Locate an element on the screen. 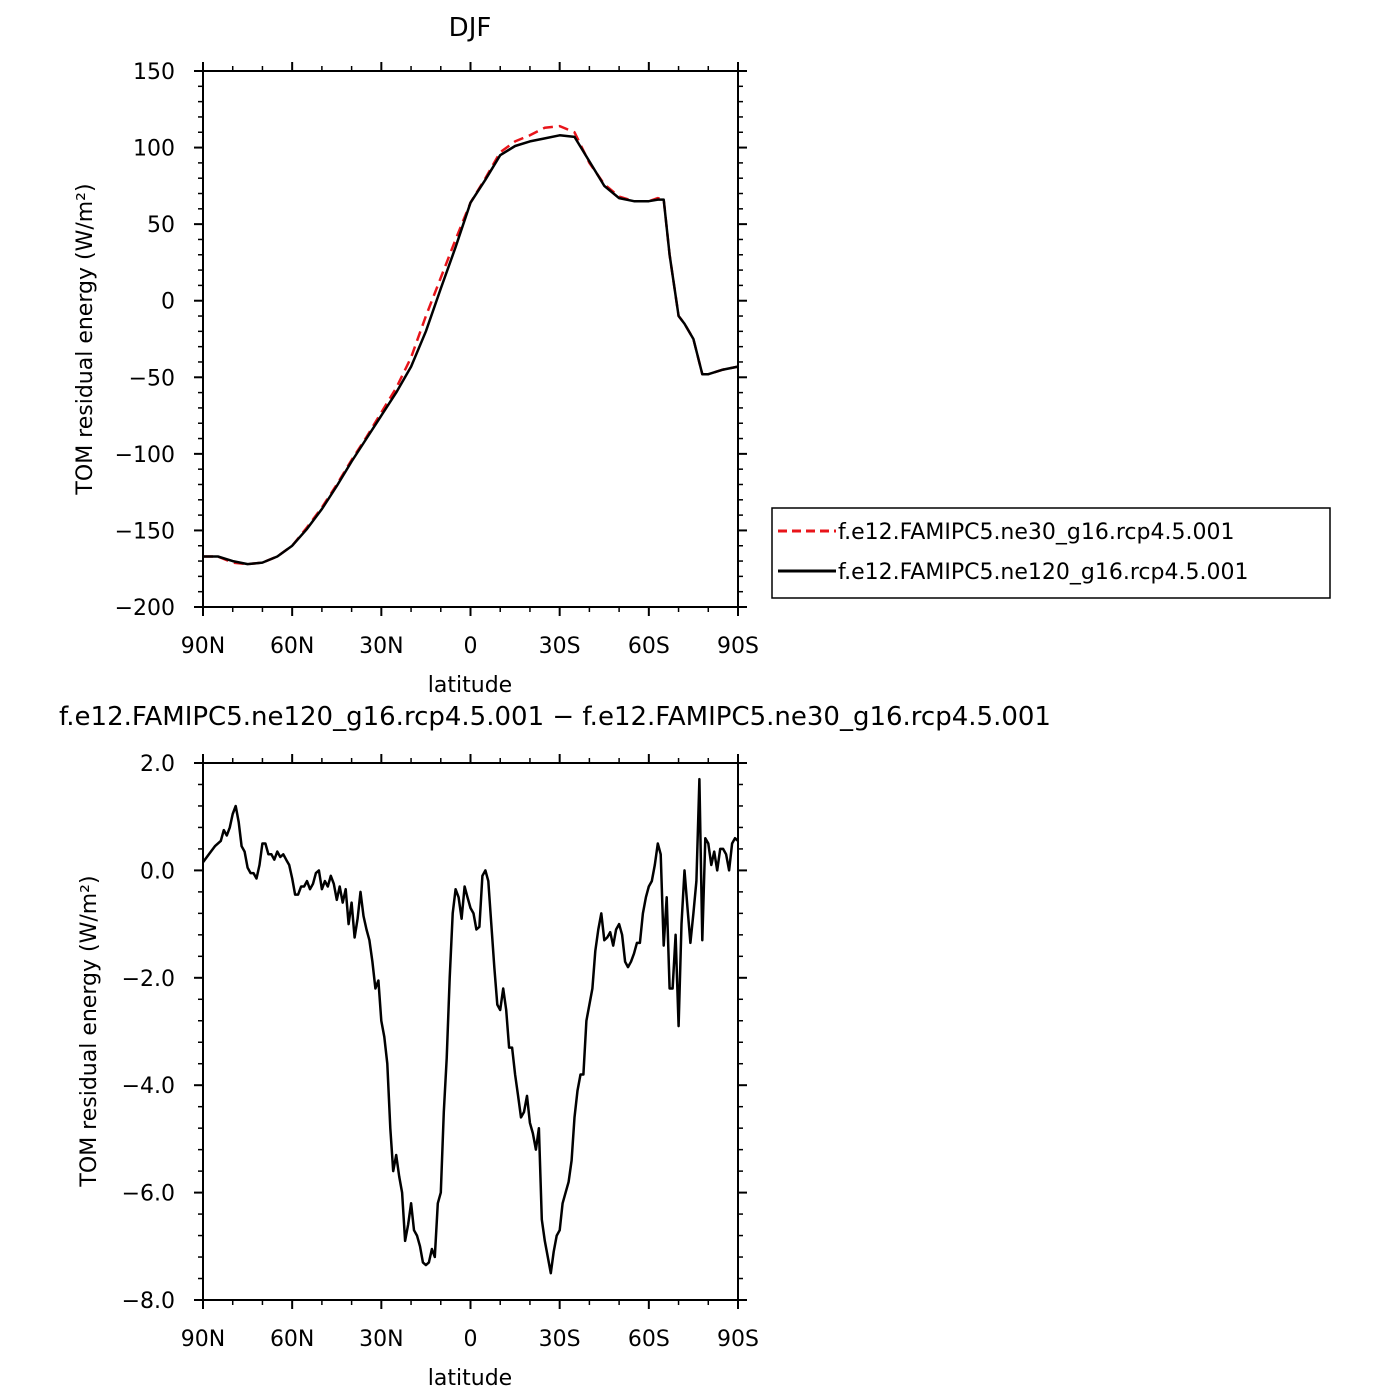  top-series-layer is located at coordinates (471, 345).